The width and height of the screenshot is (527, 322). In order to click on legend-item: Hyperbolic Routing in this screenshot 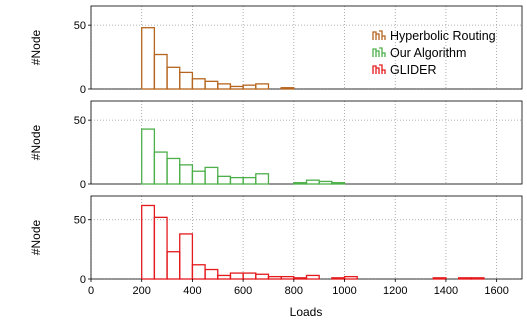, I will do `click(434, 36)`.